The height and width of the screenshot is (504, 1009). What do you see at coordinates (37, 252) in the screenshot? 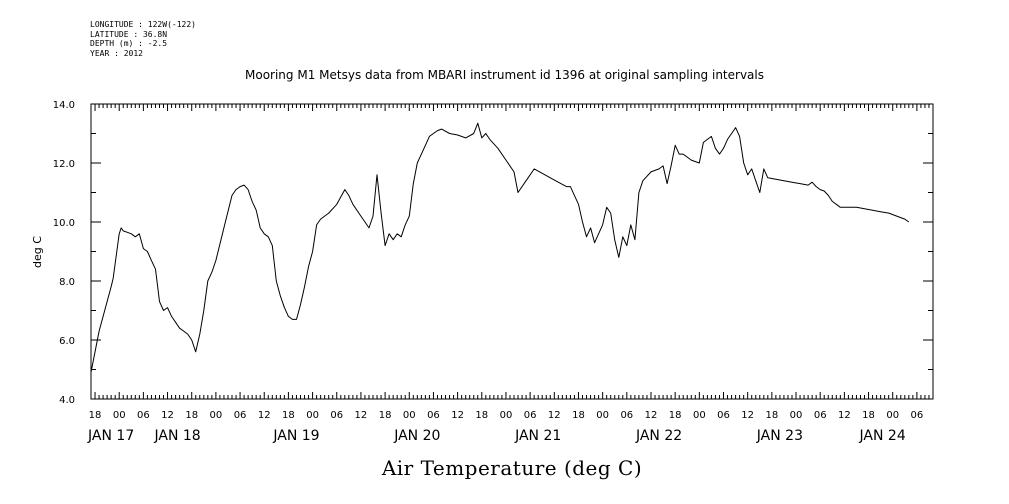
I see `y-axis-label: deg C` at bounding box center [37, 252].